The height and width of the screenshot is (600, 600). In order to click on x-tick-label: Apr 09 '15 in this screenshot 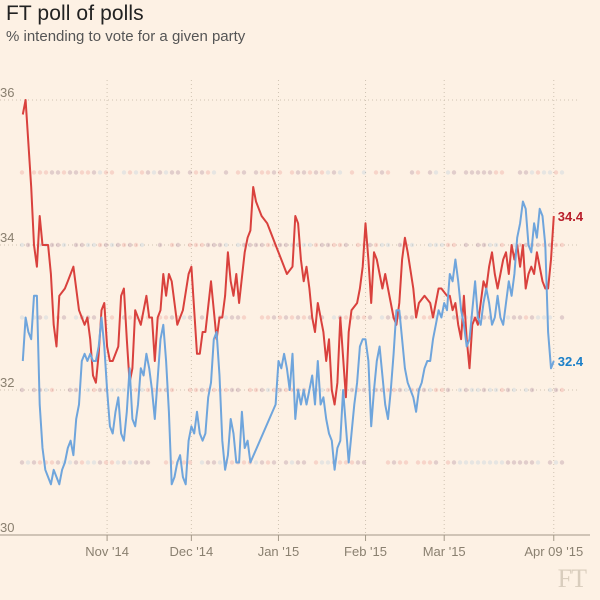, I will do `click(553, 551)`.